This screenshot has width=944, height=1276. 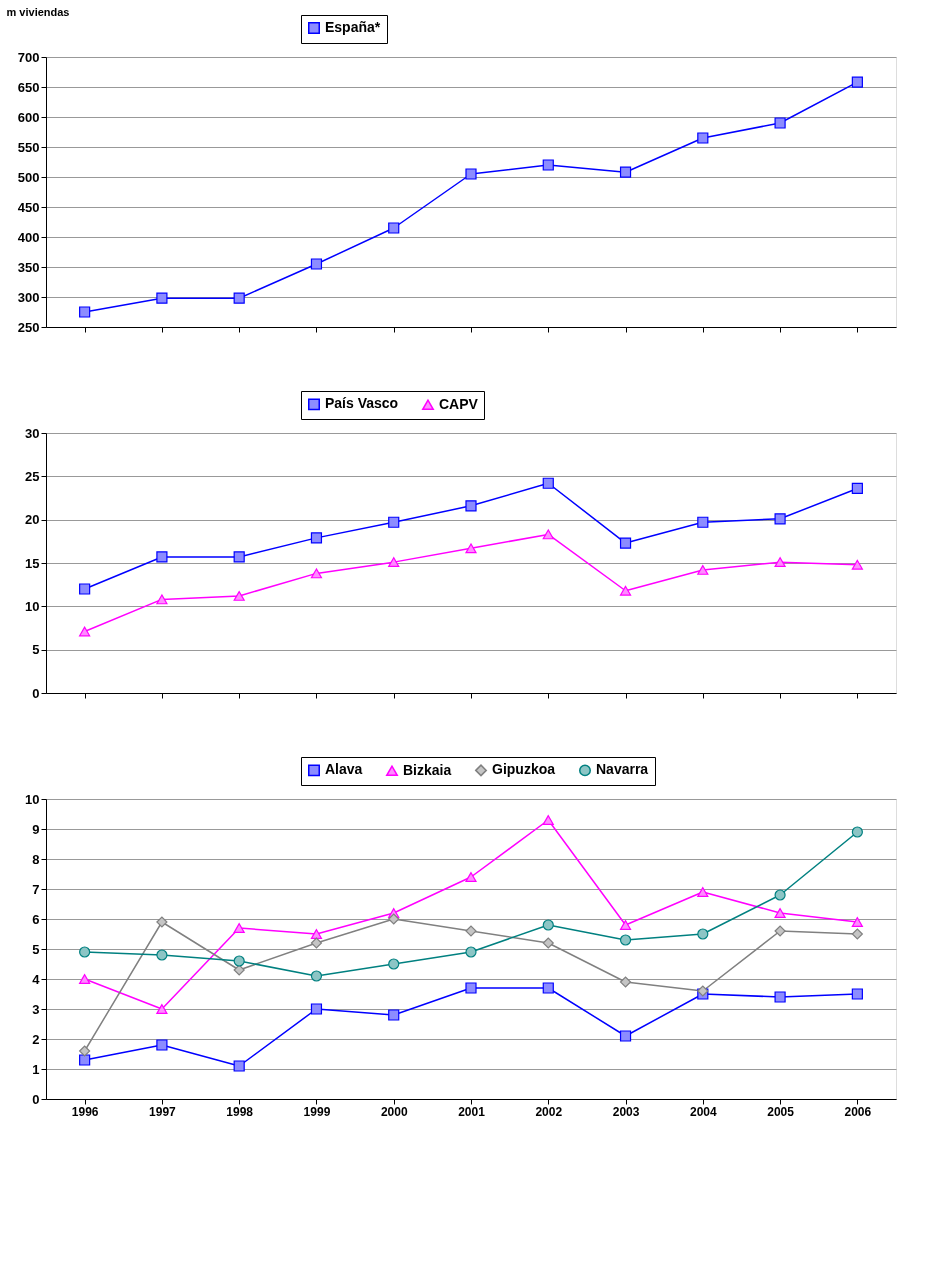 What do you see at coordinates (472, 1111) in the screenshot?
I see `x-tick-label: 2001` at bounding box center [472, 1111].